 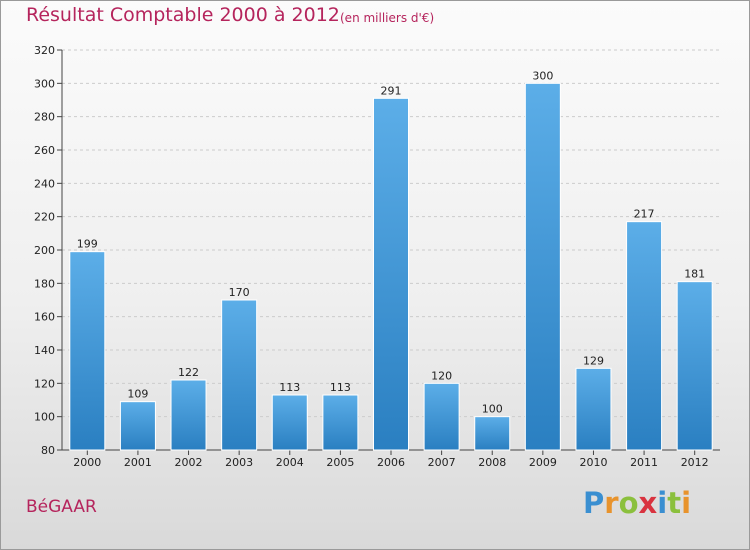 What do you see at coordinates (542, 75) in the screenshot?
I see `data-label-2009: 300` at bounding box center [542, 75].